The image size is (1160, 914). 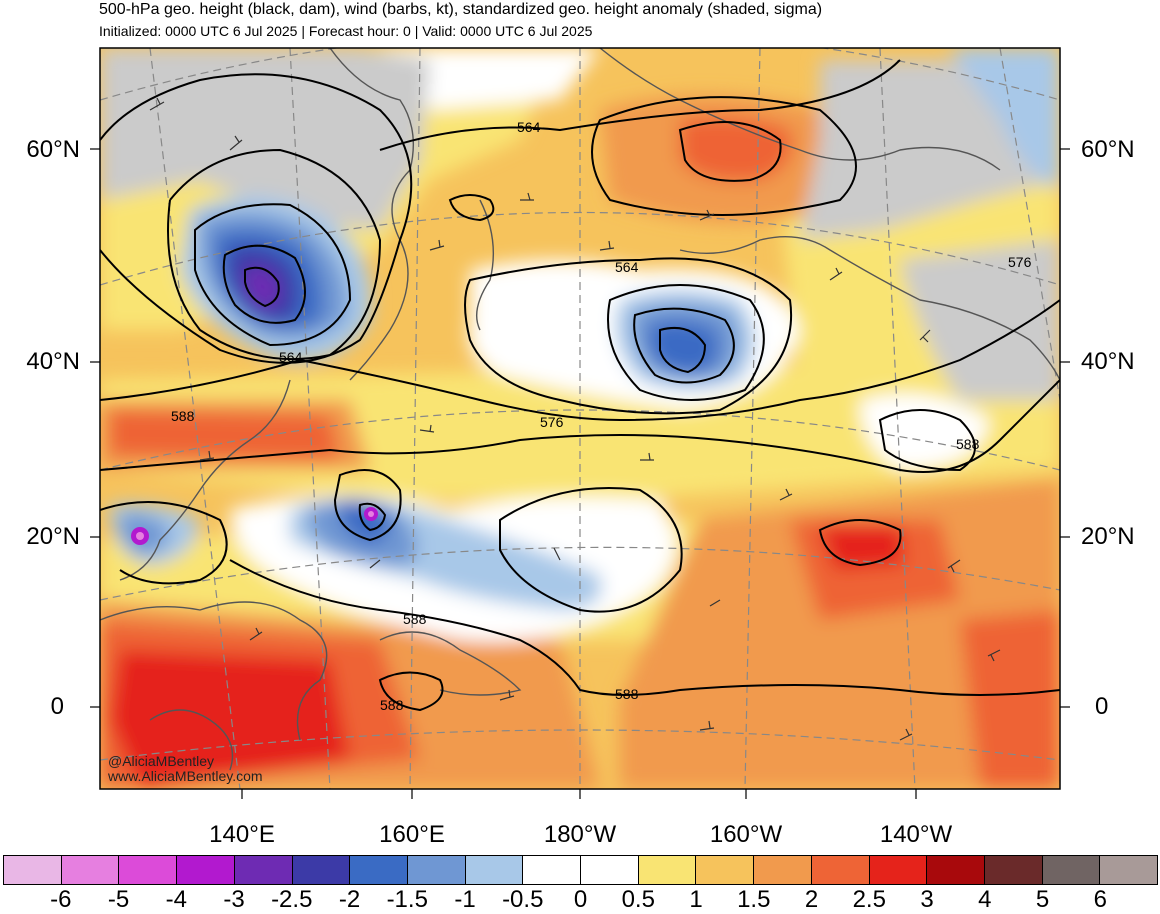 What do you see at coordinates (242, 834) in the screenshot?
I see `lon-label-140e: 140°E` at bounding box center [242, 834].